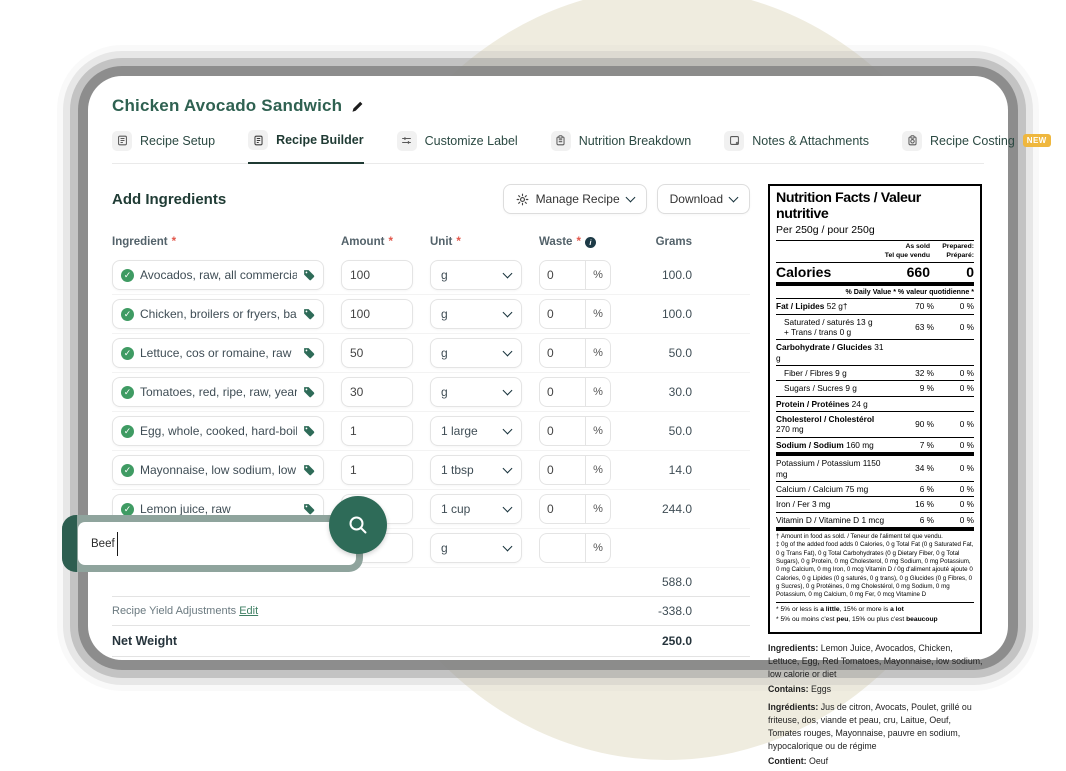 This screenshot has height=771, width=1066. What do you see at coordinates (445, 242) in the screenshot?
I see `header-unit: Unit *` at bounding box center [445, 242].